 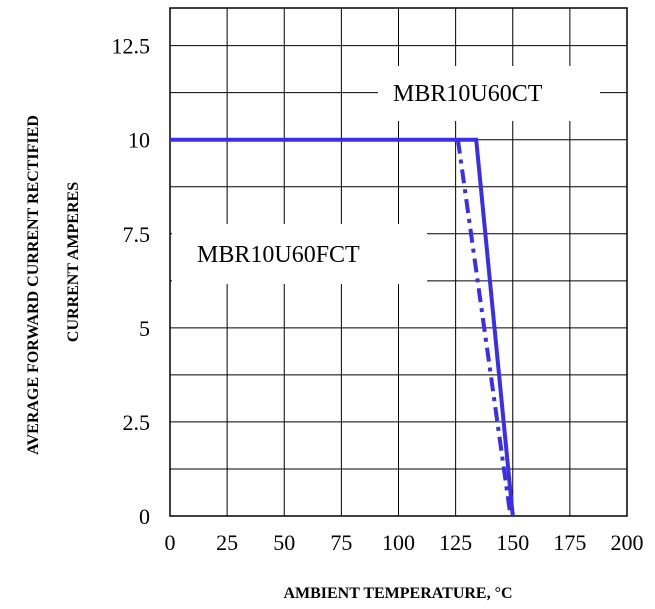 What do you see at coordinates (170, 542) in the screenshot?
I see `x-tick-label-0: 0` at bounding box center [170, 542].